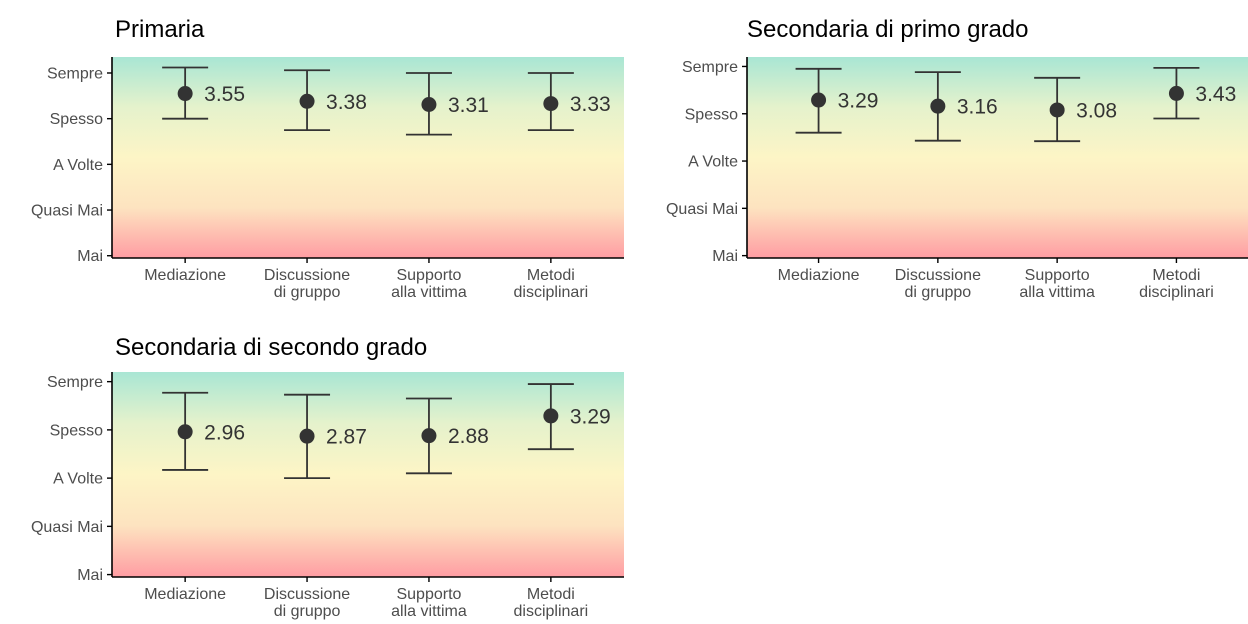  What do you see at coordinates (1215, 94) in the screenshot?
I see `data-label: 3.43` at bounding box center [1215, 94].